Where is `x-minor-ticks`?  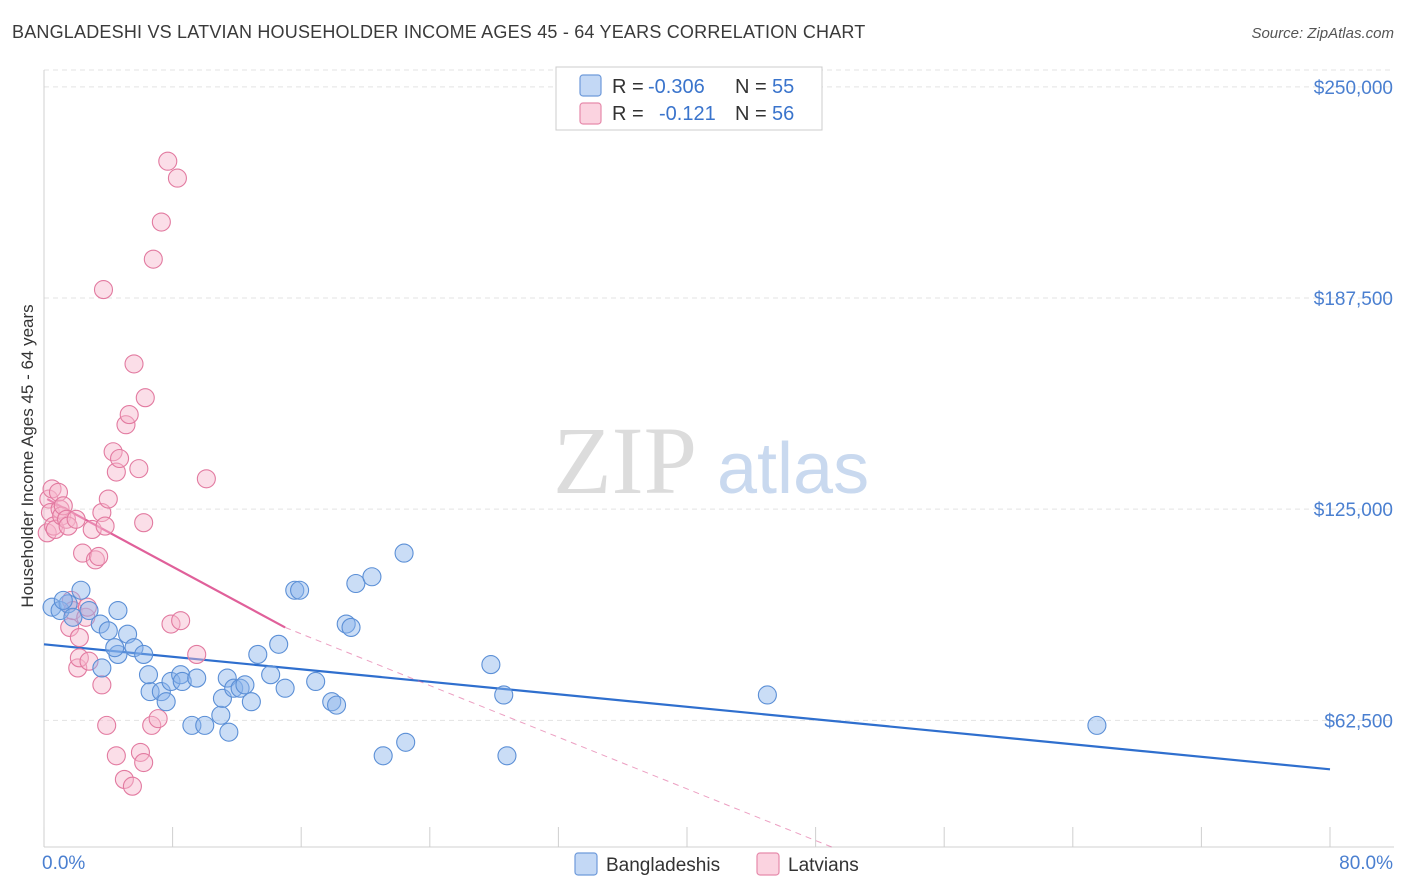 x-minor-ticks is located at coordinates (687, 837).